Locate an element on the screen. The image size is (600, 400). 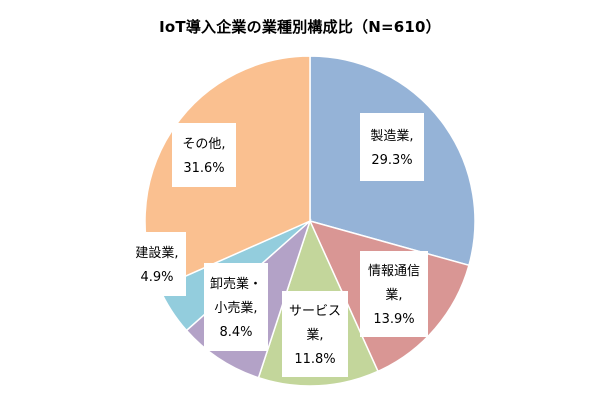
chart-title: IoT導入企業の業種別構成比（N=610） is located at coordinates (300, 27).